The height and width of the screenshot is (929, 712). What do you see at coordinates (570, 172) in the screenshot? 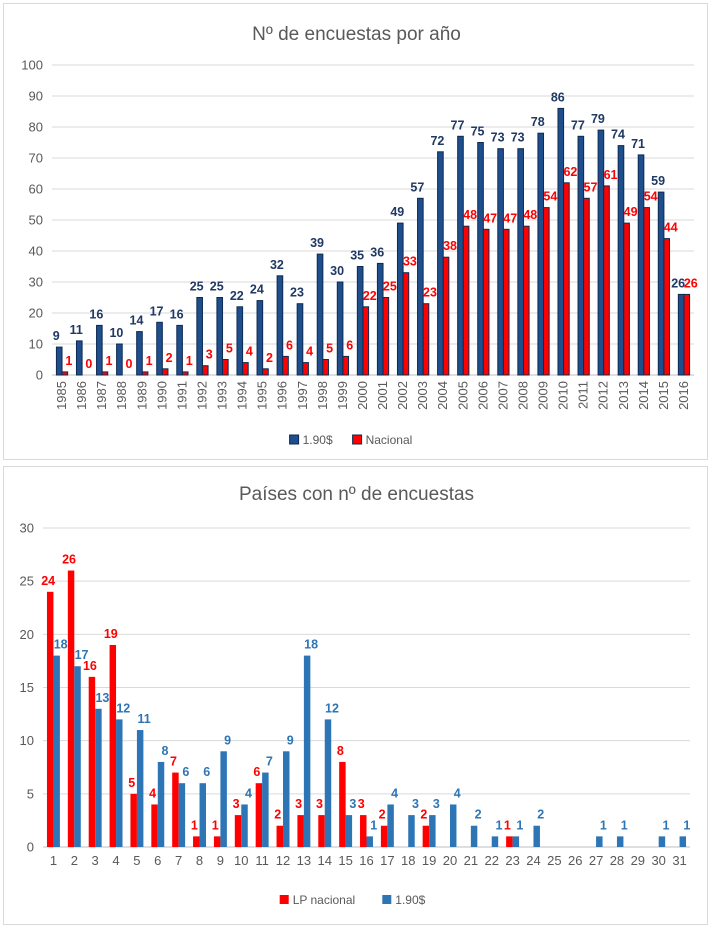
I see `data-label: 62` at bounding box center [570, 172].